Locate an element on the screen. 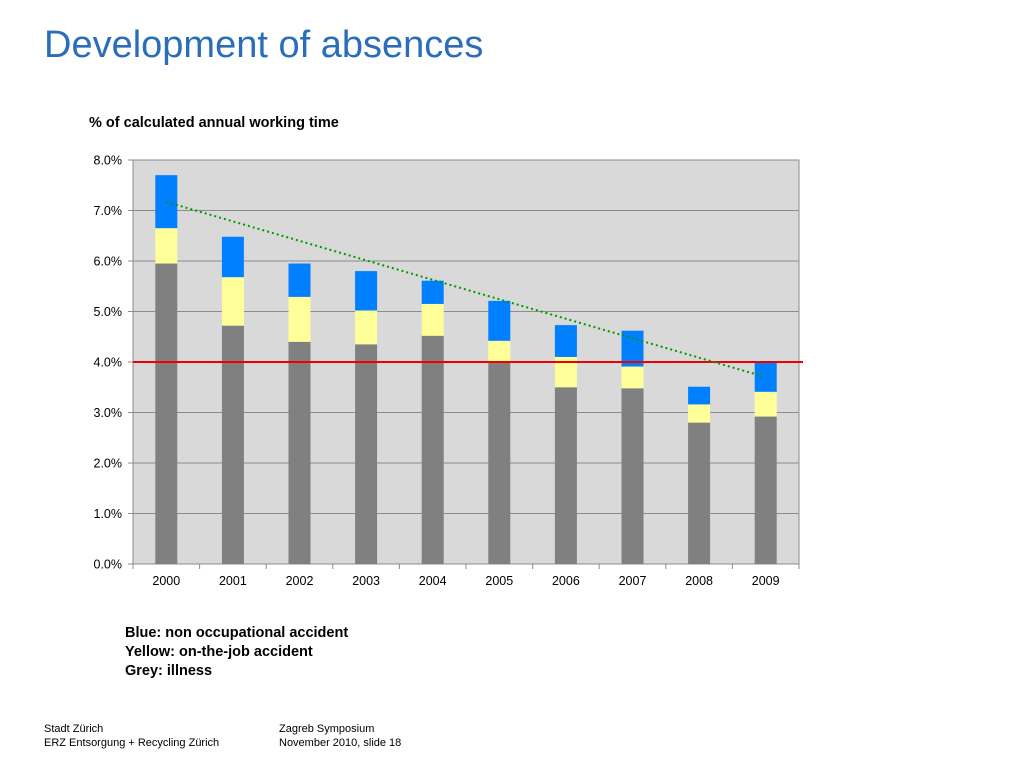  legend-note-yellow: Yellow: on-the-job accident is located at coordinates (219, 652).